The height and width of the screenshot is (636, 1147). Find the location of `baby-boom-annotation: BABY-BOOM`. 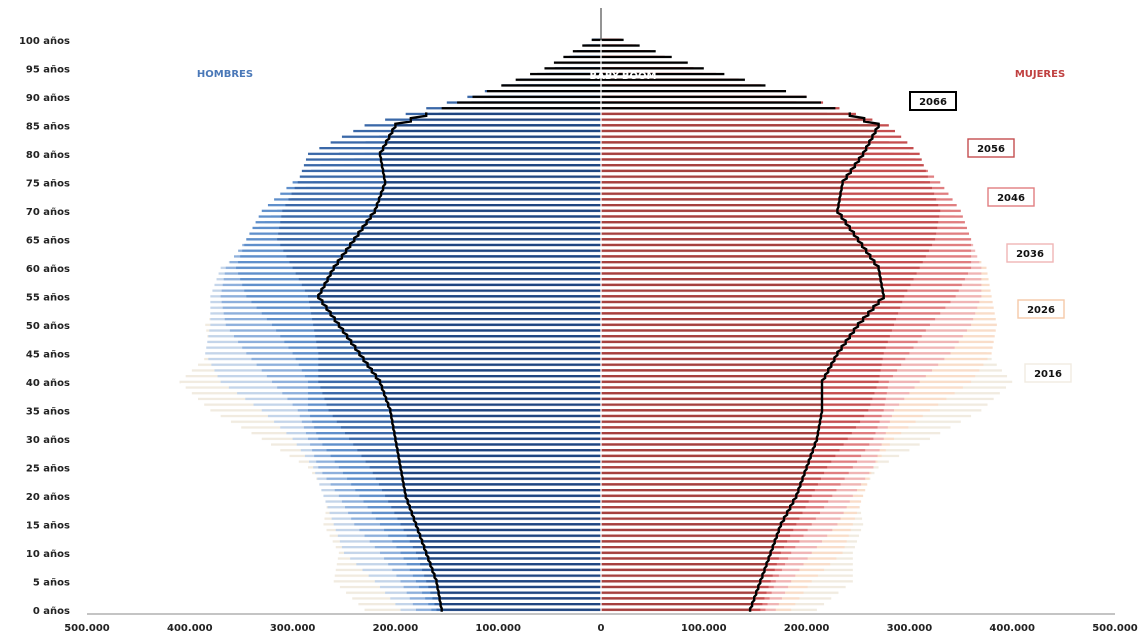

baby-boom-annotation: BABY-BOOM is located at coordinates (623, 76).